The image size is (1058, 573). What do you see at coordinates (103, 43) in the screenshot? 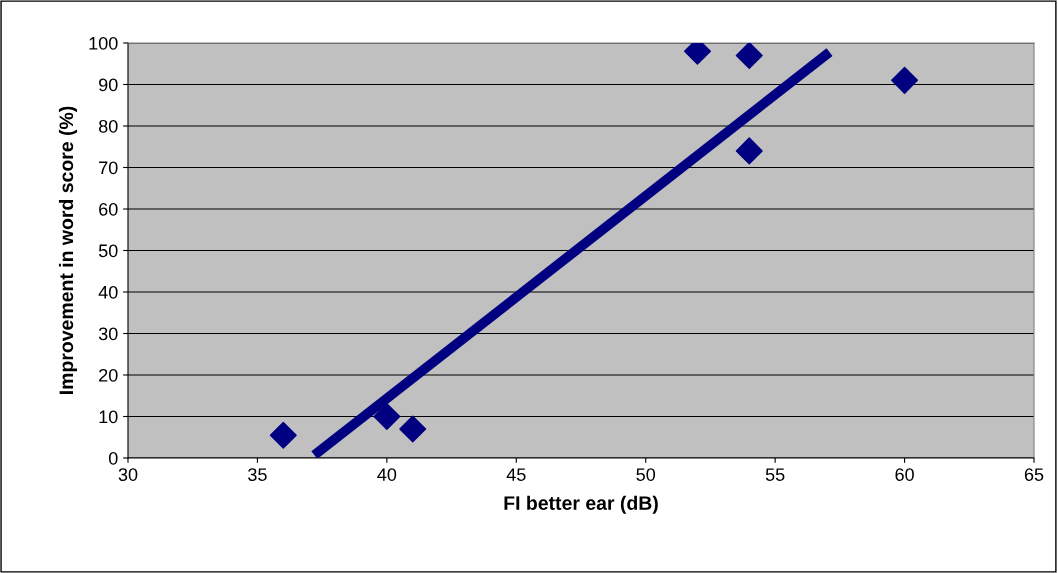
I see `y-tick-label: 100` at bounding box center [103, 43].